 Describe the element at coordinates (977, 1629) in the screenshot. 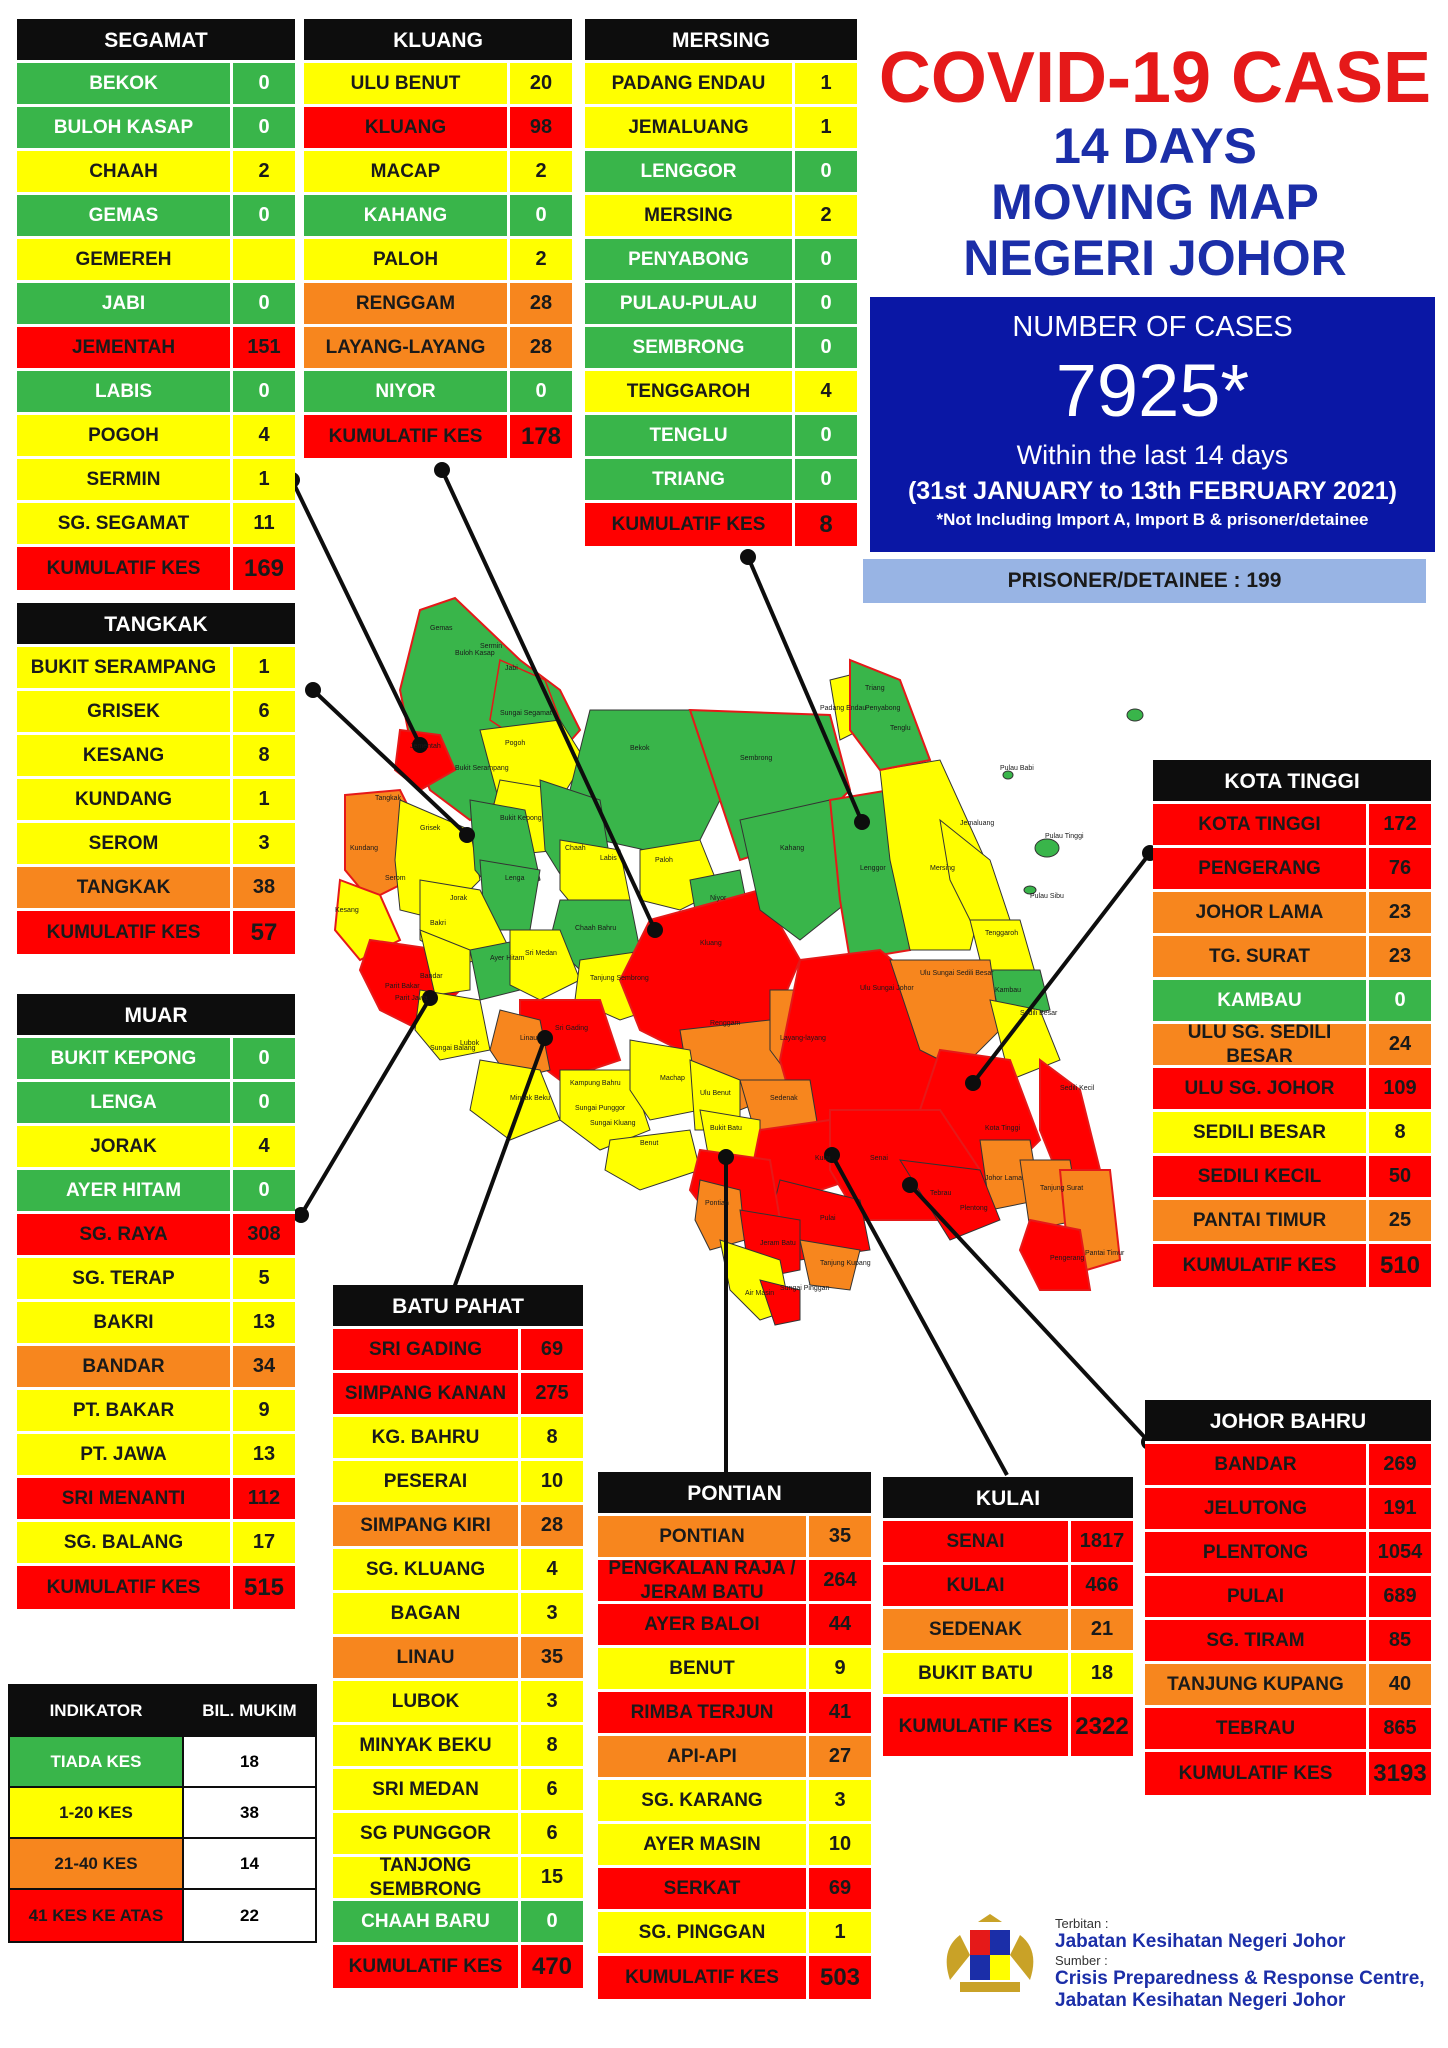

I see `mukim-name: SEDENAK` at that location.